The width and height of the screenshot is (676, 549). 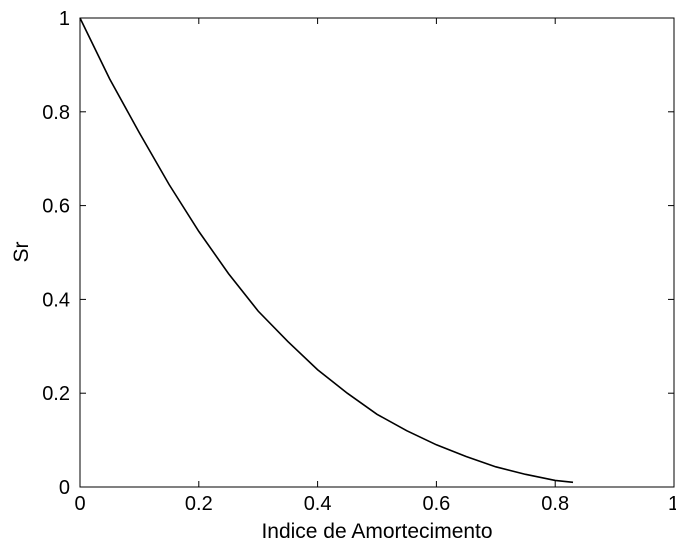 What do you see at coordinates (56, 394) in the screenshot?
I see `y-tick-label: 0.2` at bounding box center [56, 394].